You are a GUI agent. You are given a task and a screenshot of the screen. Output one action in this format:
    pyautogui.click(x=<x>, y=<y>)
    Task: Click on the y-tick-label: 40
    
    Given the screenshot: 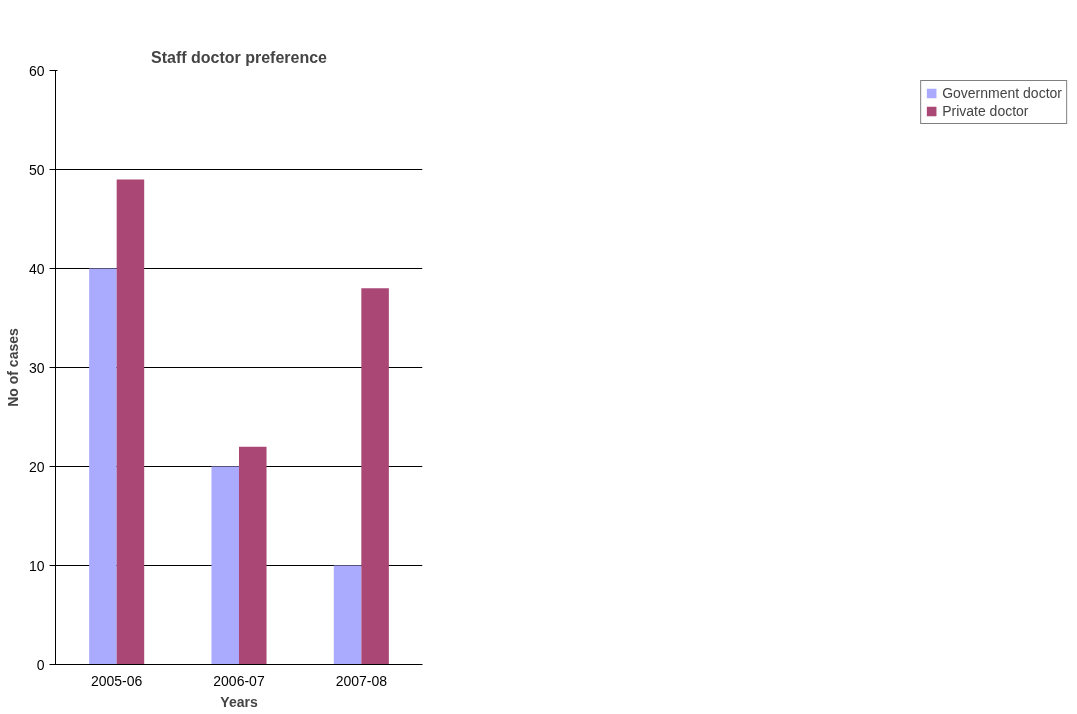 What is the action you would take?
    pyautogui.click(x=36, y=268)
    